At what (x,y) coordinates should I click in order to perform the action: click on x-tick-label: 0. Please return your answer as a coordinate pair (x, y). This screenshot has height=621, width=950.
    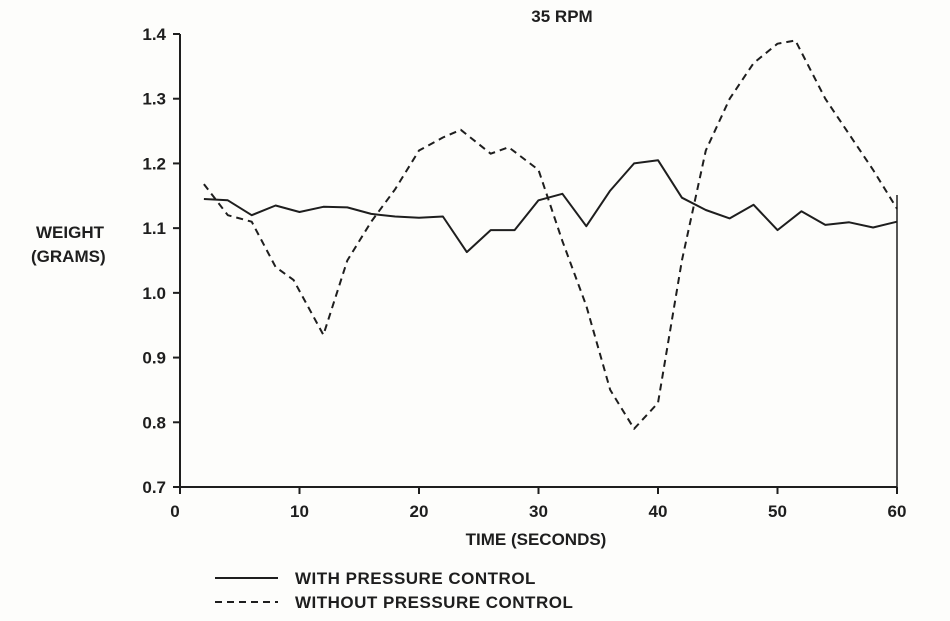
    Looking at the image, I should click on (174, 511).